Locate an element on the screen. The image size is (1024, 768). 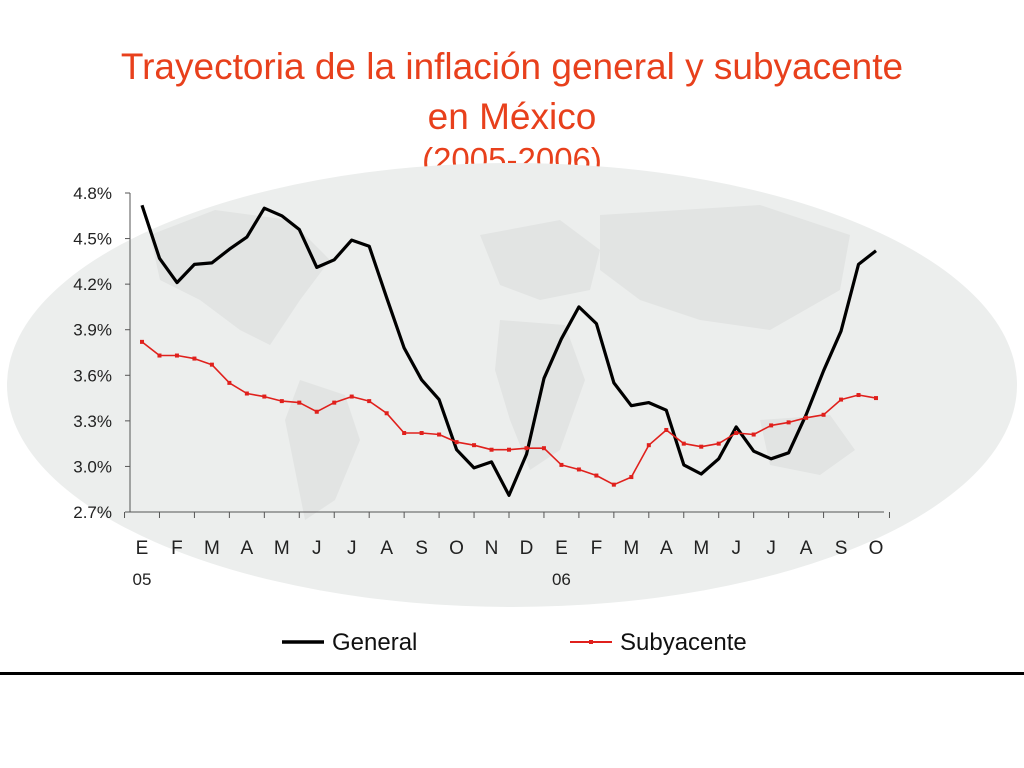
x-tick-label: D is located at coordinates (527, 548).